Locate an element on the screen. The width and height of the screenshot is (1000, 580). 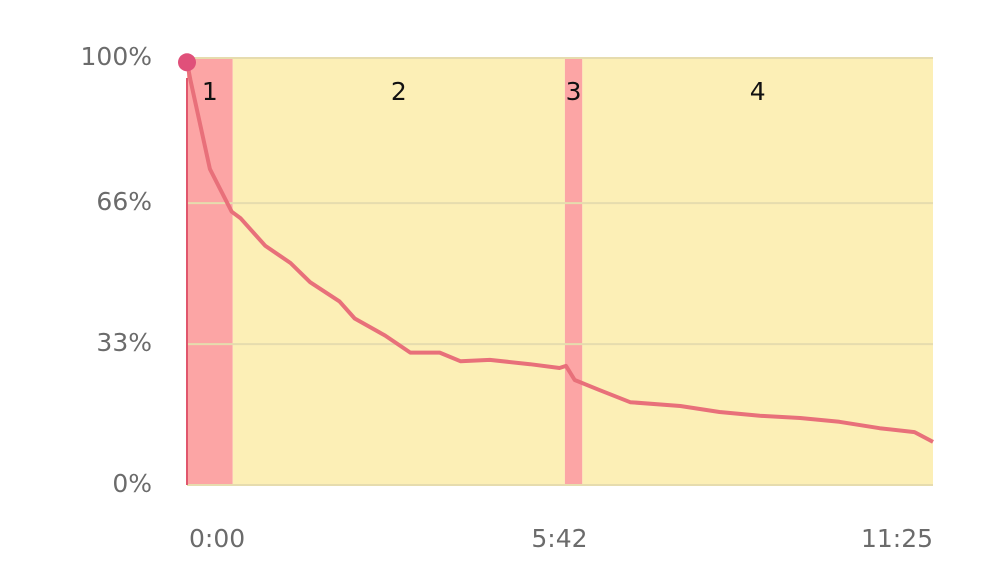
region-label: 4 is located at coordinates (758, 91).